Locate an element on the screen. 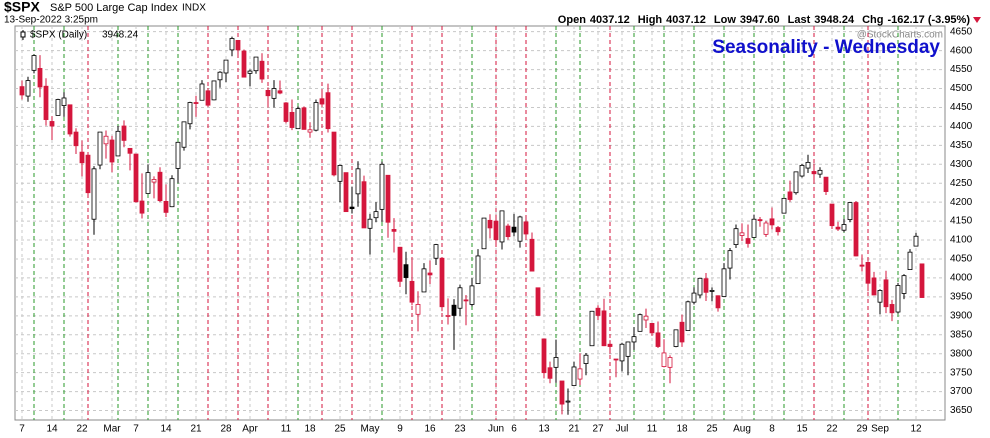  y-tick-label: 3850 is located at coordinates (961, 334).